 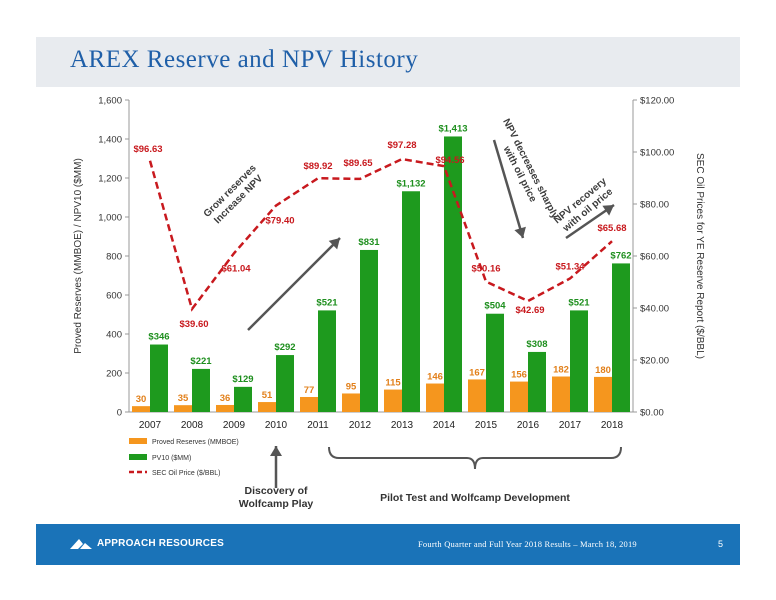 I want to click on data-label-pv10: $308, so click(x=536, y=344).